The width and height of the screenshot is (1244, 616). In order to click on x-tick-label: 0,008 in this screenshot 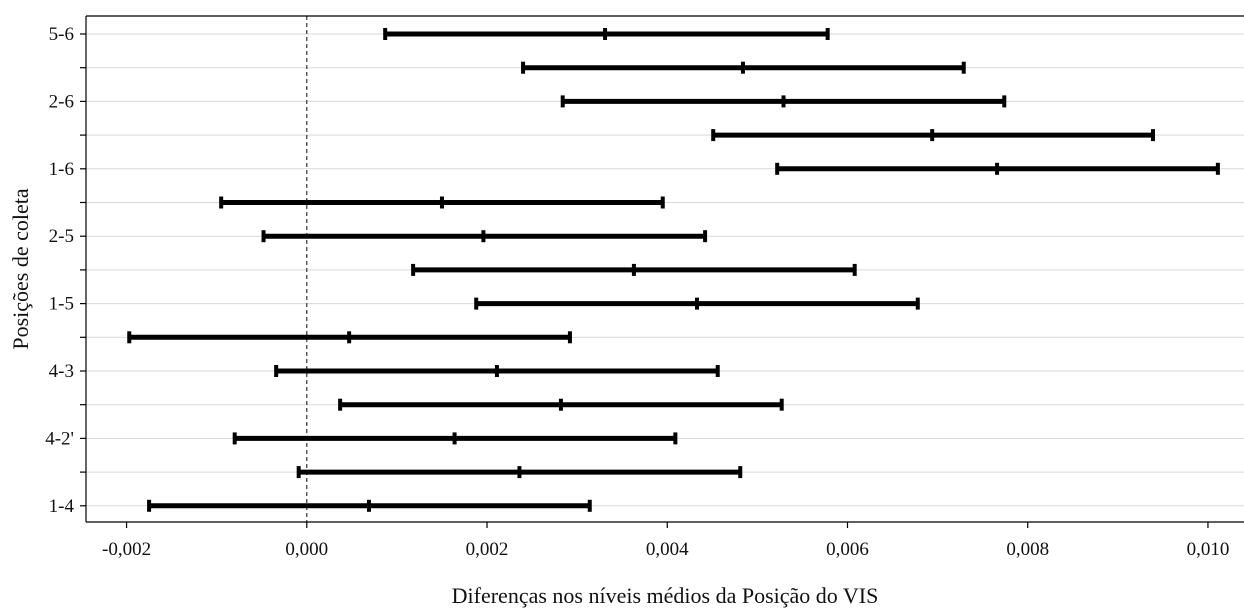, I will do `click(1027, 549)`.